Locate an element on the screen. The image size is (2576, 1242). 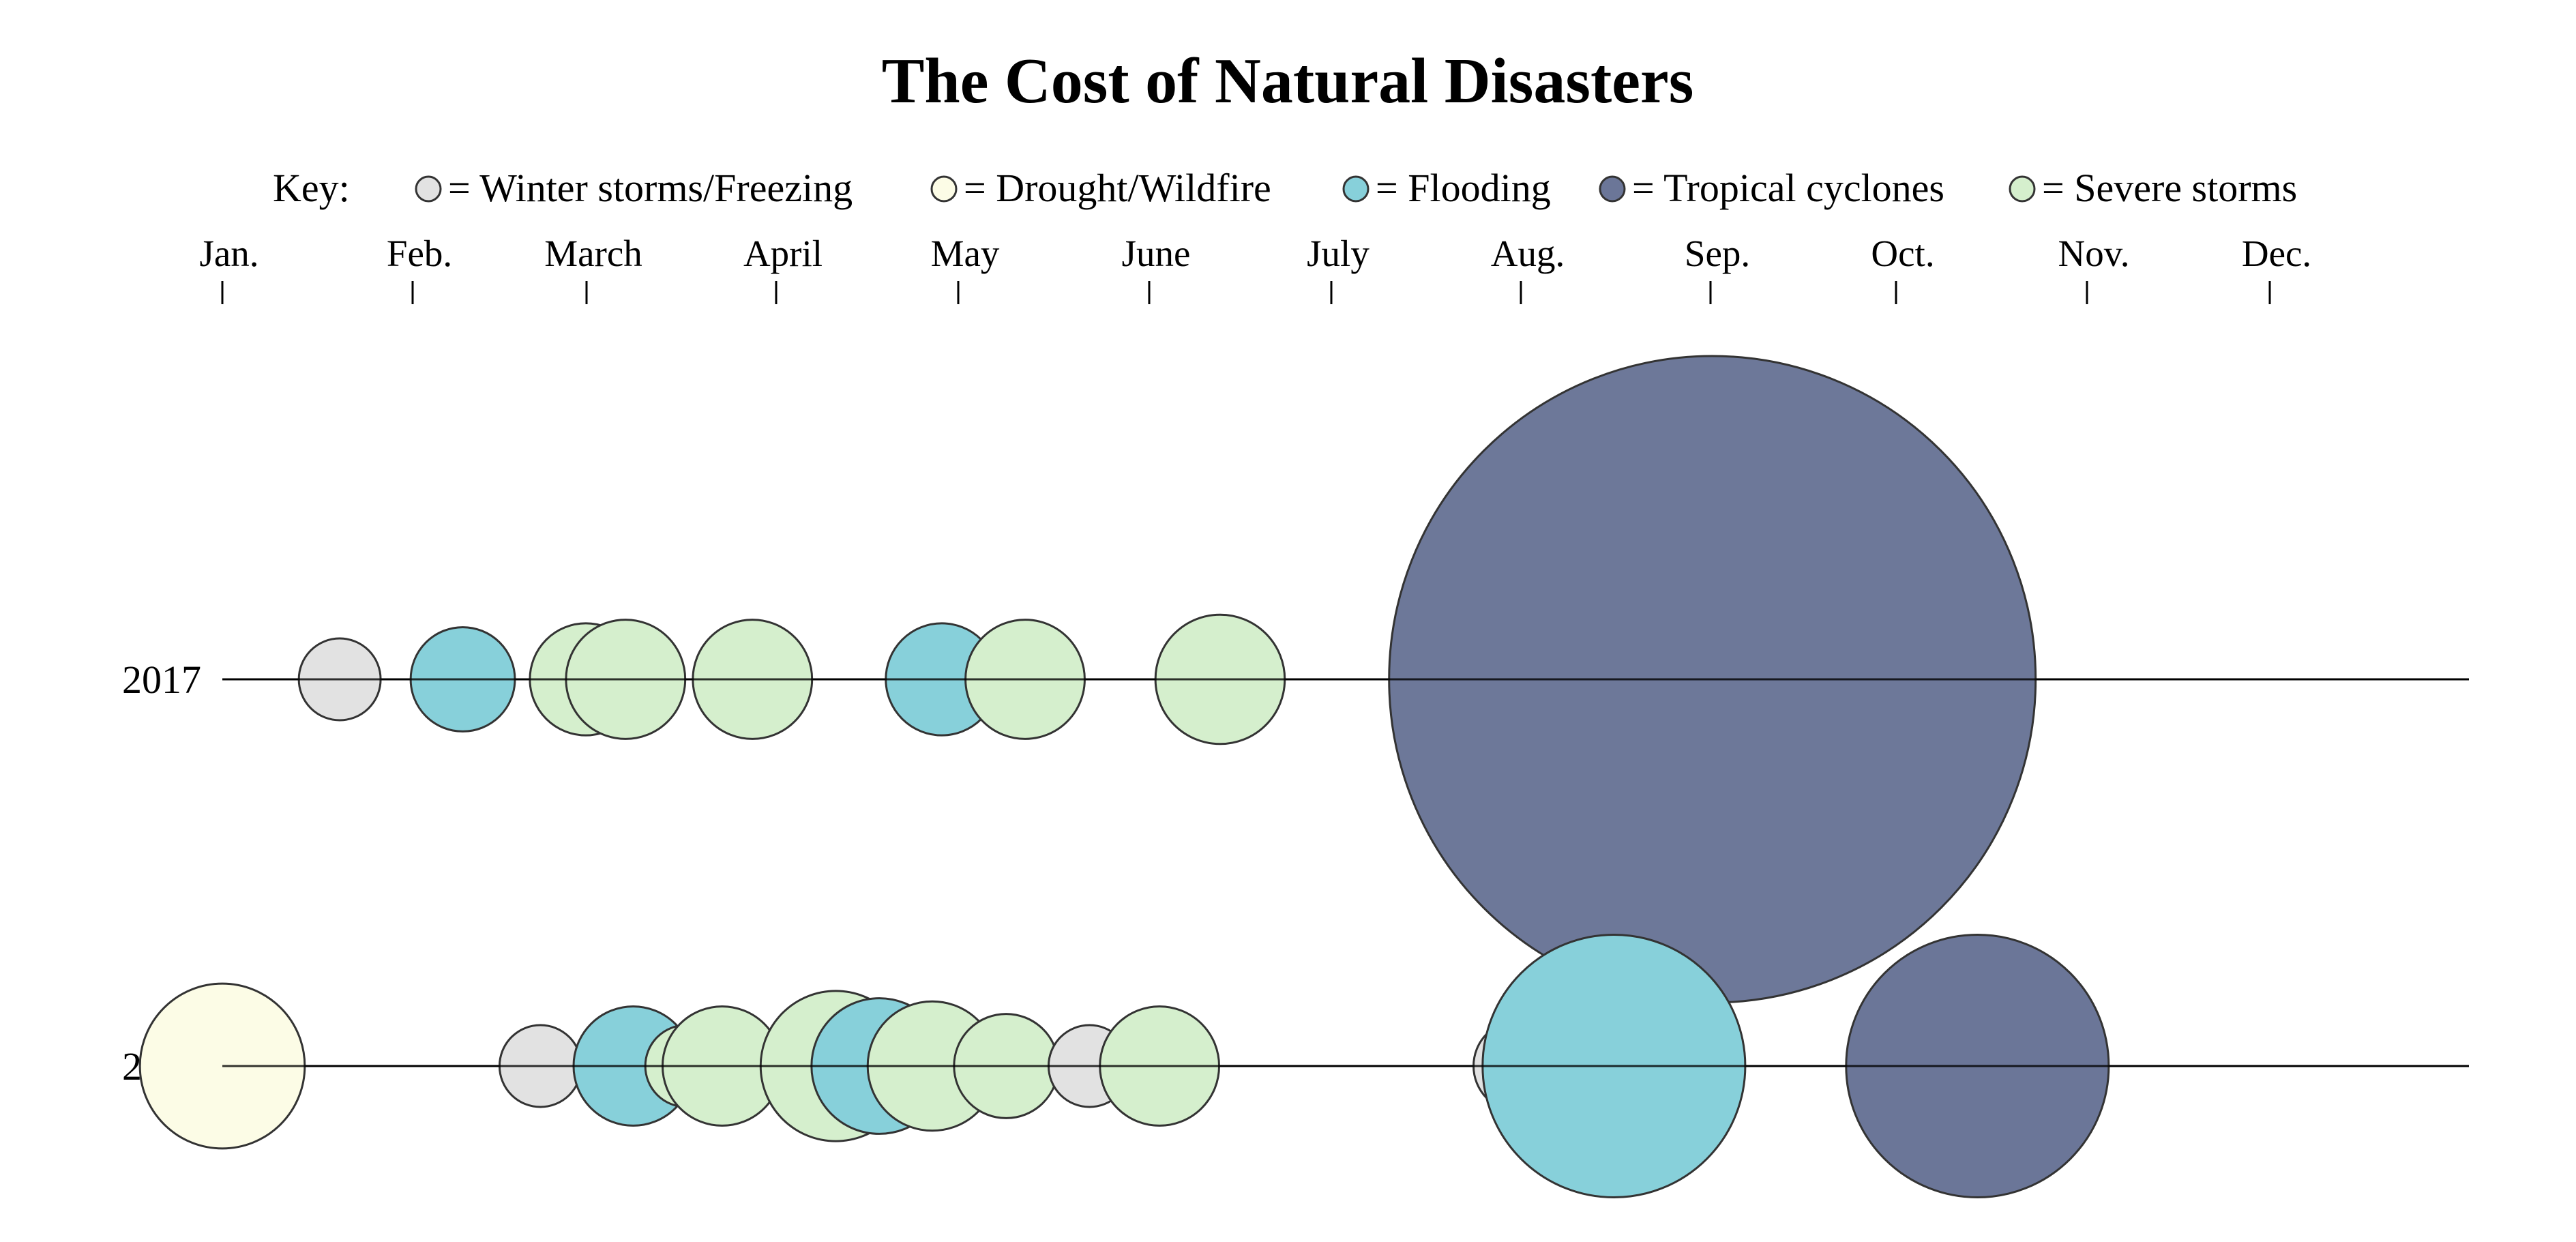
month-label-2: Feb. is located at coordinates (419, 253).